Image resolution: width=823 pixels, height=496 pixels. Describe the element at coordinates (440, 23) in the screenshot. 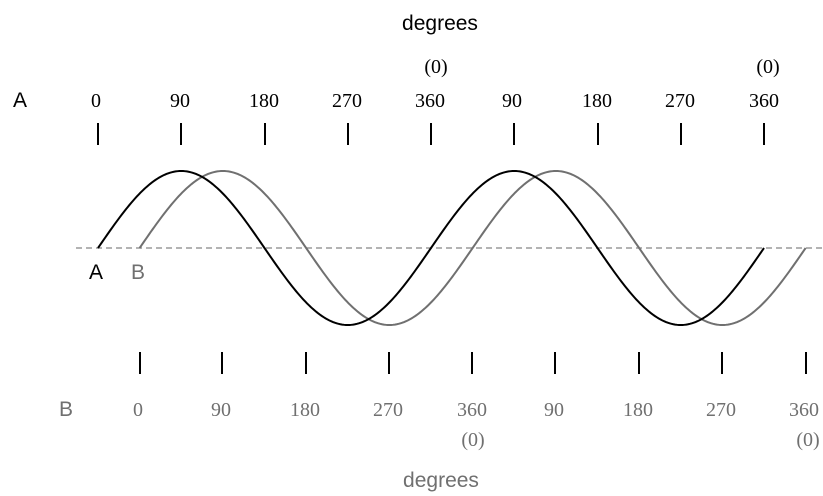

I see `top-axis-title: degrees` at that location.